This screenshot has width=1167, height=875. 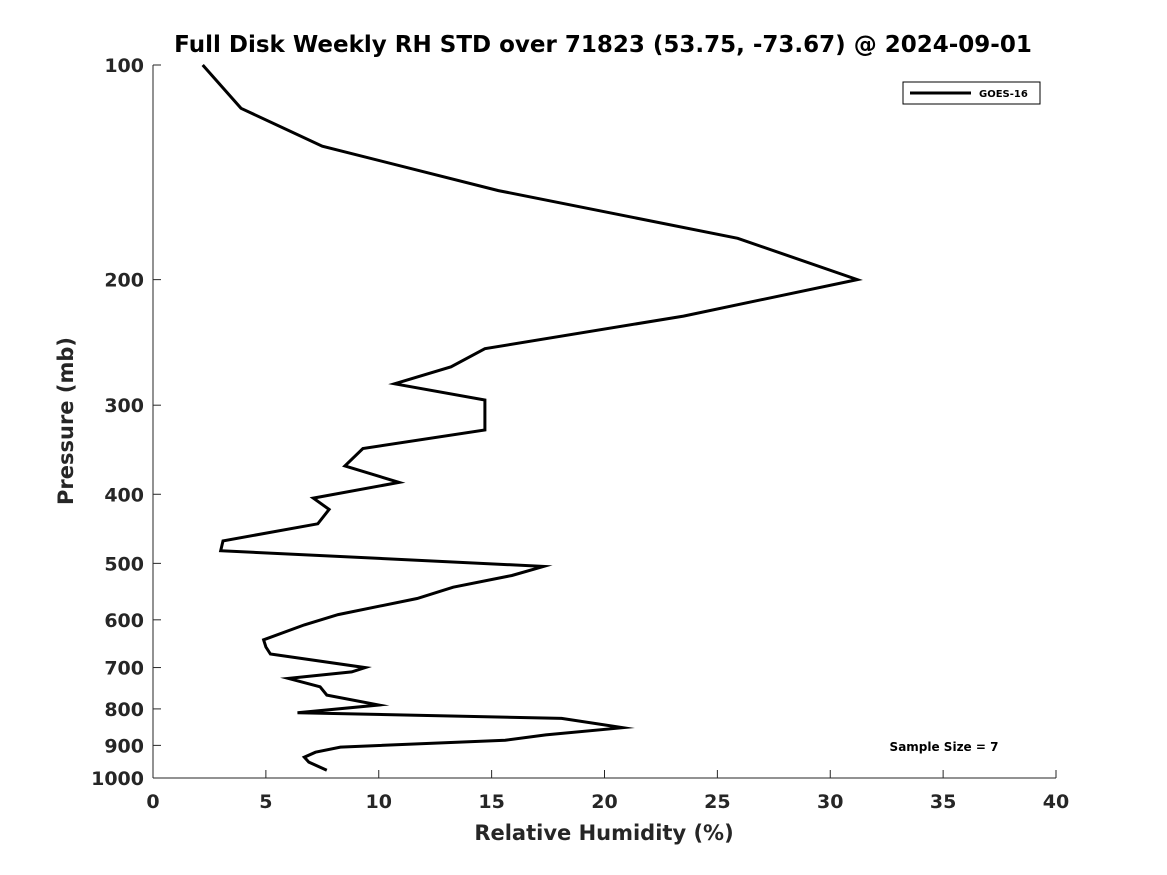 I want to click on x-tick-label: 40, so click(x=1056, y=802).